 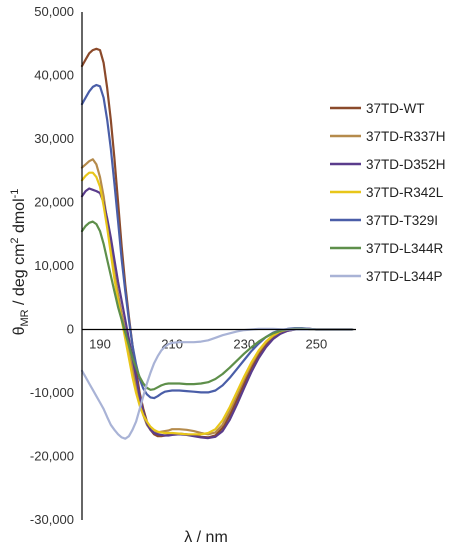 I want to click on y-tick-label: -30,000, so click(x=52, y=519).